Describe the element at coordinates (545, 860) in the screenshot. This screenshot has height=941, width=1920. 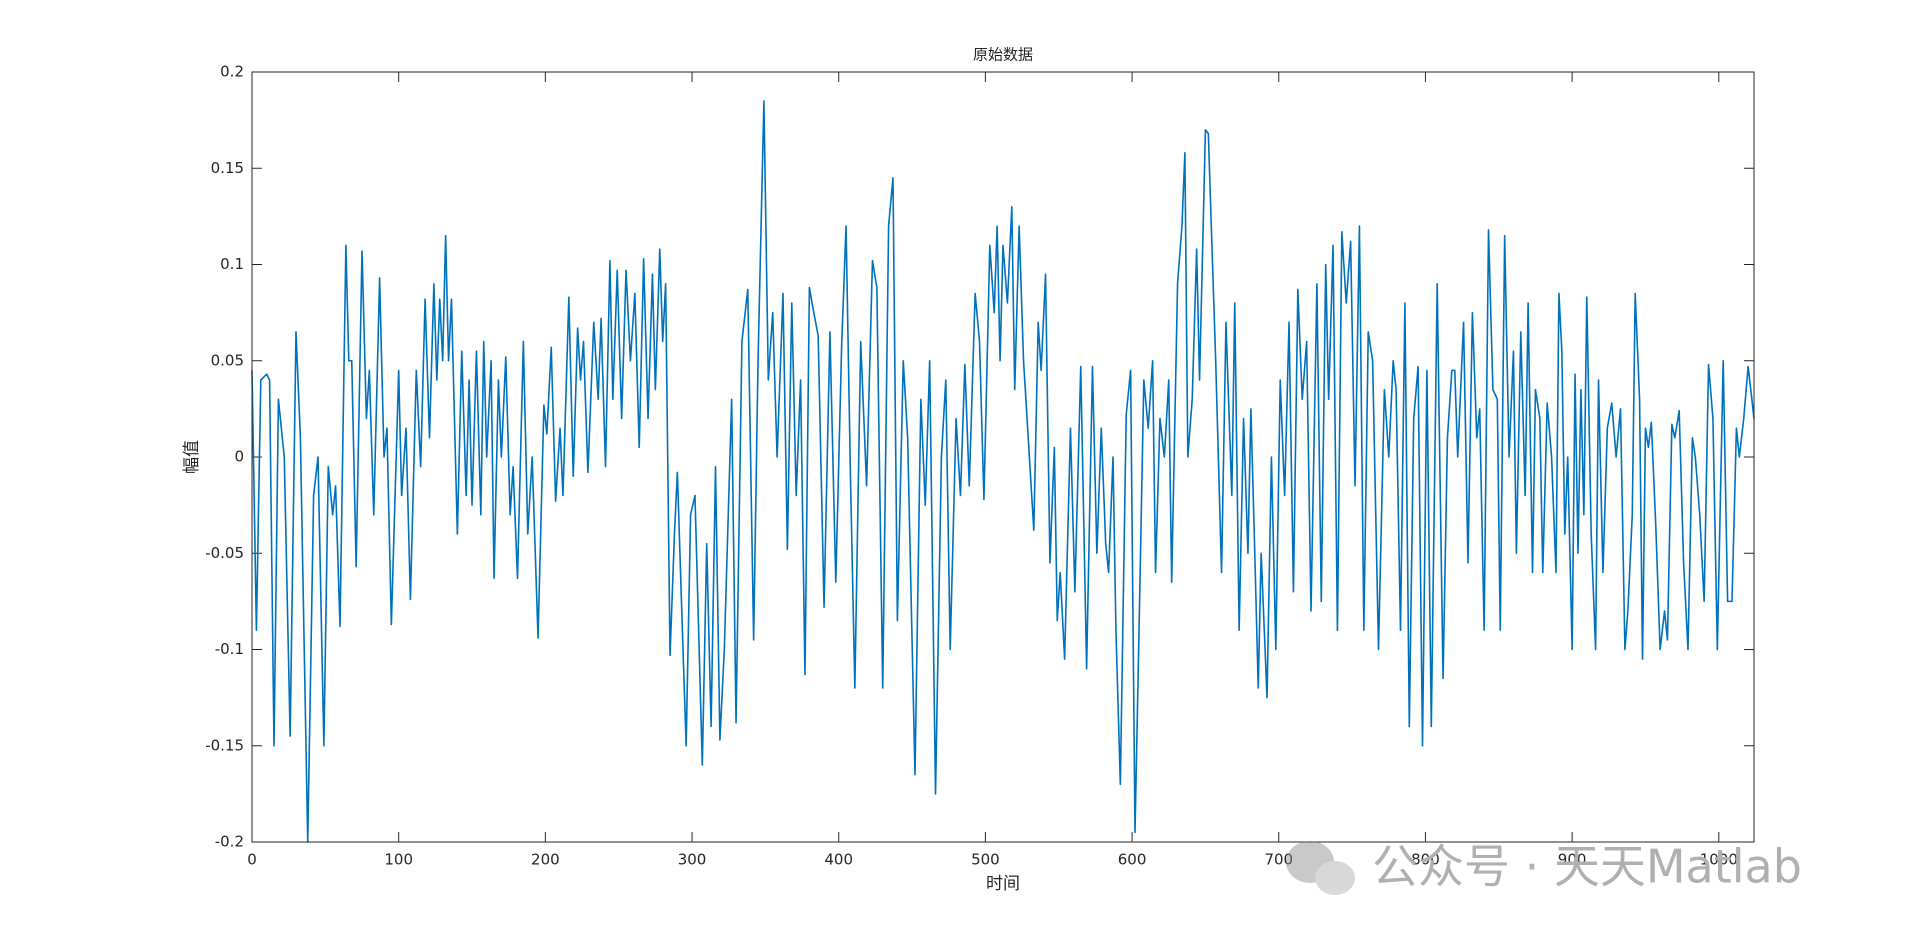
I see `x-tick-label: 200` at that location.